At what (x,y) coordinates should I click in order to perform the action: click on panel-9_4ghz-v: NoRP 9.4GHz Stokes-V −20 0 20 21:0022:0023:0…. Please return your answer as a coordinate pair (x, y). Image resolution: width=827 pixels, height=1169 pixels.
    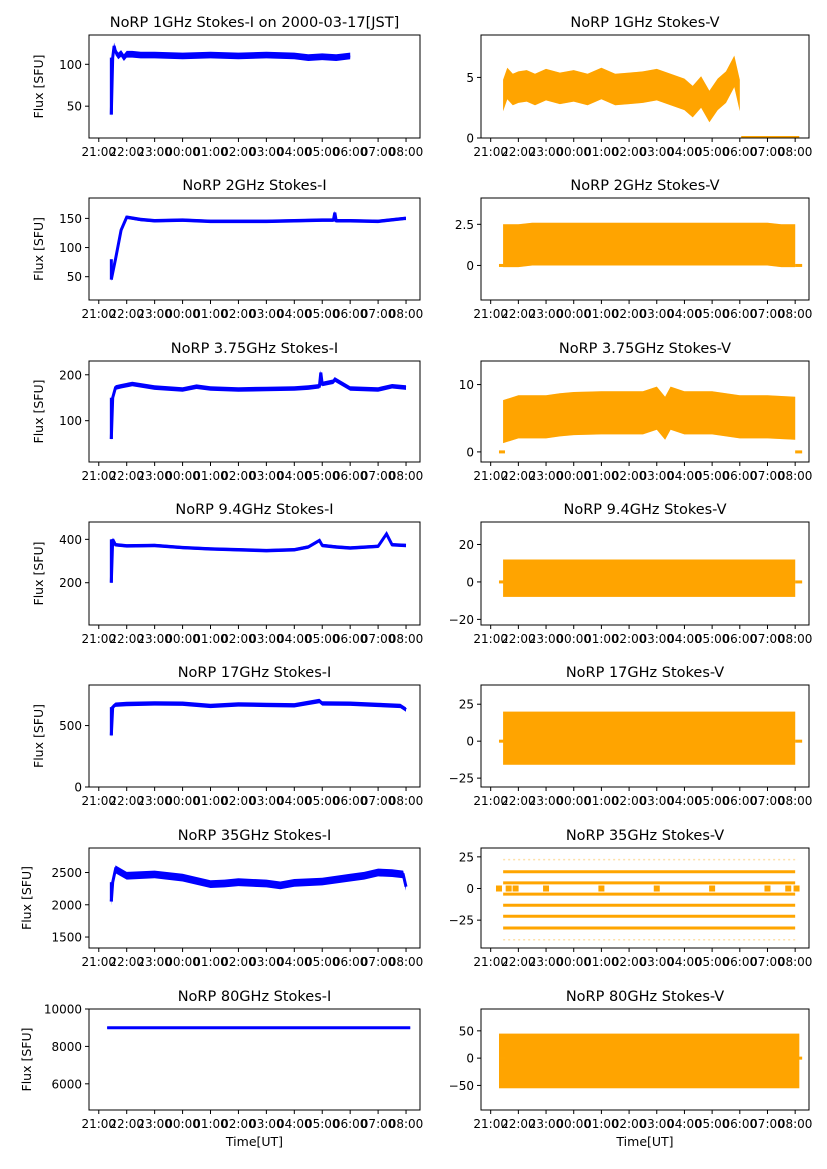
    Looking at the image, I should click on (631, 574).